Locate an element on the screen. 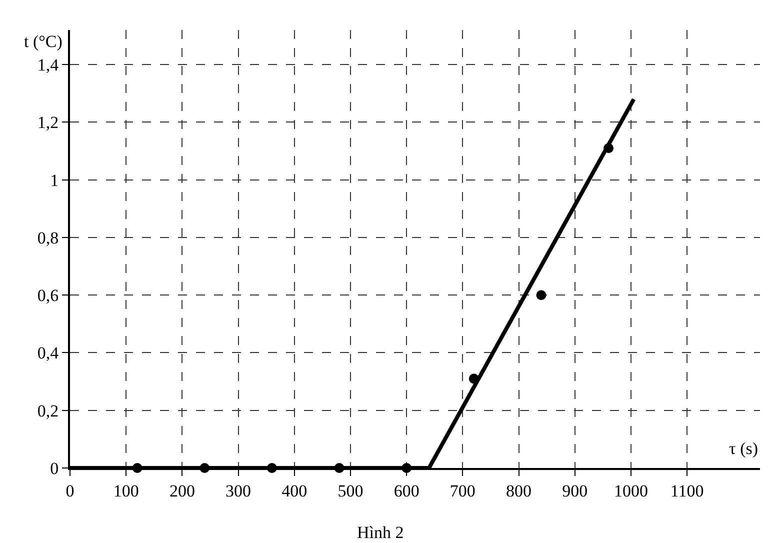  y-axis-title: t (°C) is located at coordinates (43, 41).